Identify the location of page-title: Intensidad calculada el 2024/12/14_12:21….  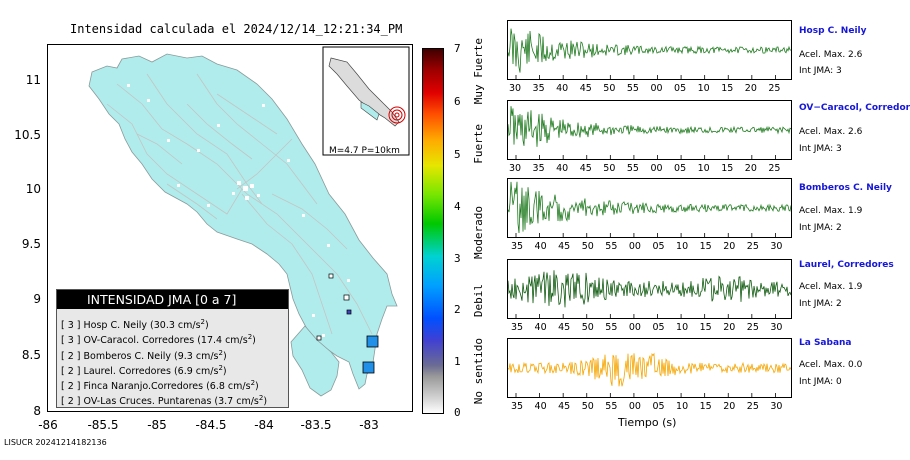
(236, 29).